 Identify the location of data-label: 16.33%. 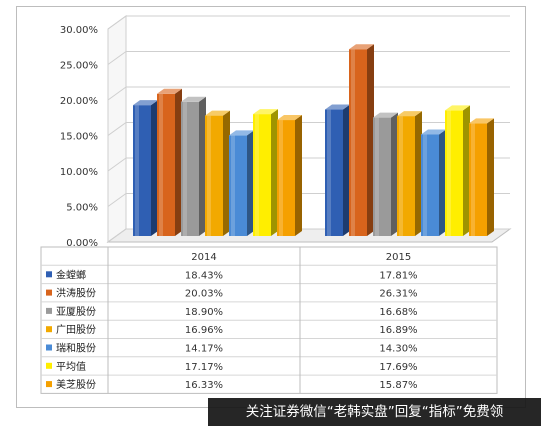
(204, 385).